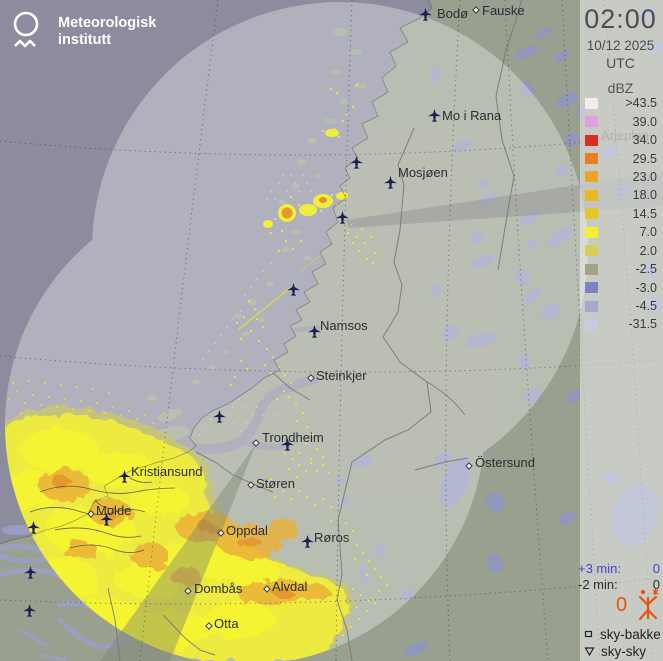  Describe the element at coordinates (599, 568) in the screenshot. I see `plus-minutes-label: +3 min:` at that location.